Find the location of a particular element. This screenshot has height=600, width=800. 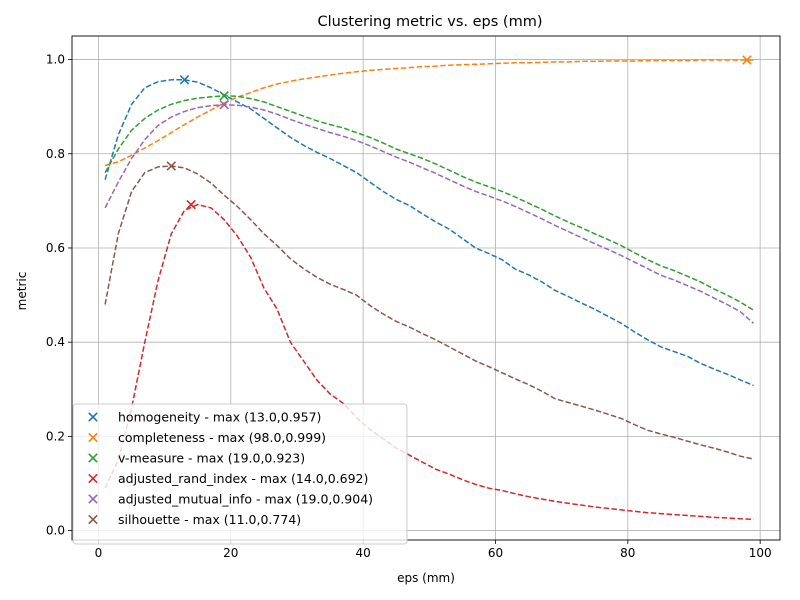

y-tick-label: 0.2 is located at coordinates (55, 436).